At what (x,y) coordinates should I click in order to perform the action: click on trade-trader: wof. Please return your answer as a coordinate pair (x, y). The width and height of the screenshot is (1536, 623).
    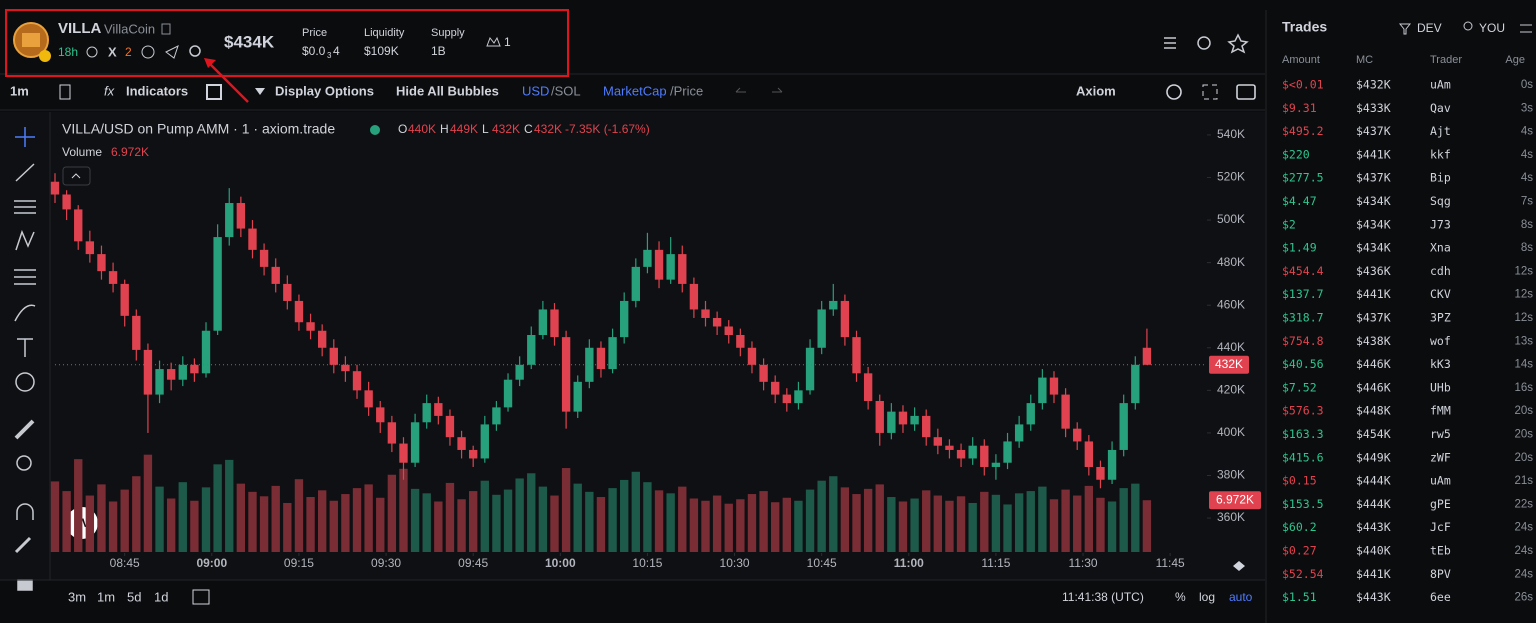
    Looking at the image, I should click on (1440, 341).